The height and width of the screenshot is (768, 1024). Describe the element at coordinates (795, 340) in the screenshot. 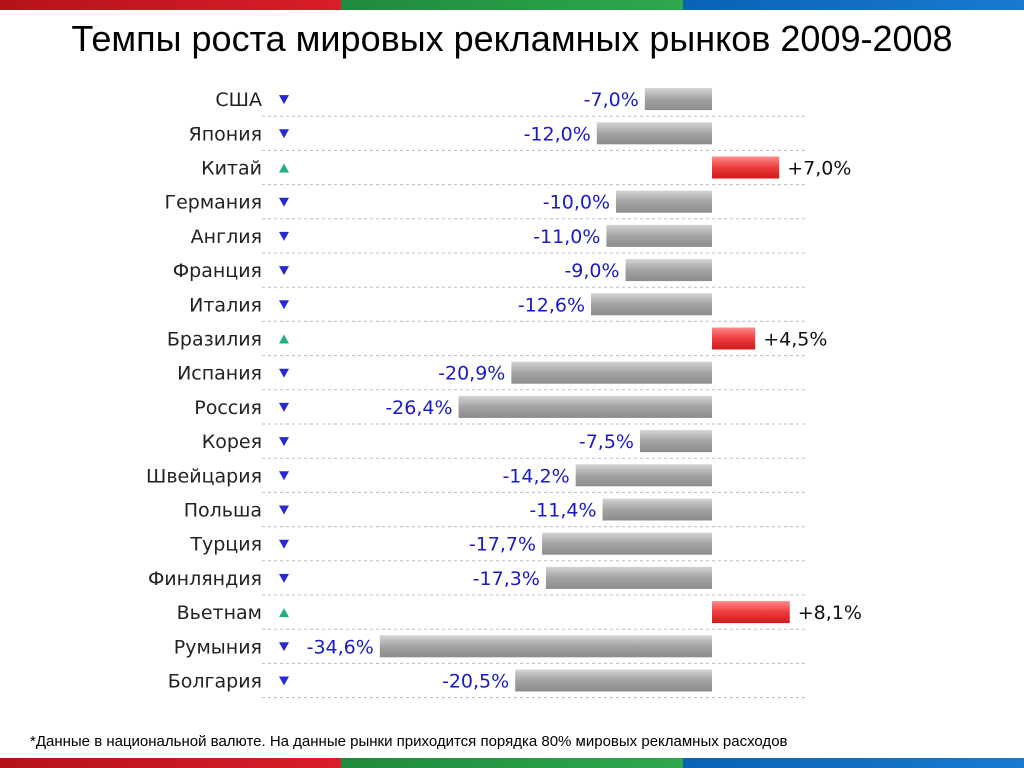

I see `value-label: +4,5%` at that location.